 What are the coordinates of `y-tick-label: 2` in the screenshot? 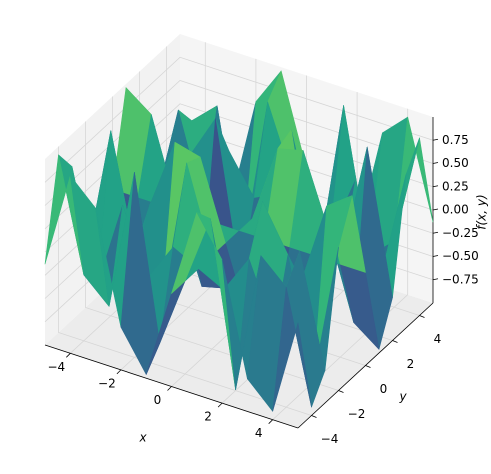 It's located at (411, 364).